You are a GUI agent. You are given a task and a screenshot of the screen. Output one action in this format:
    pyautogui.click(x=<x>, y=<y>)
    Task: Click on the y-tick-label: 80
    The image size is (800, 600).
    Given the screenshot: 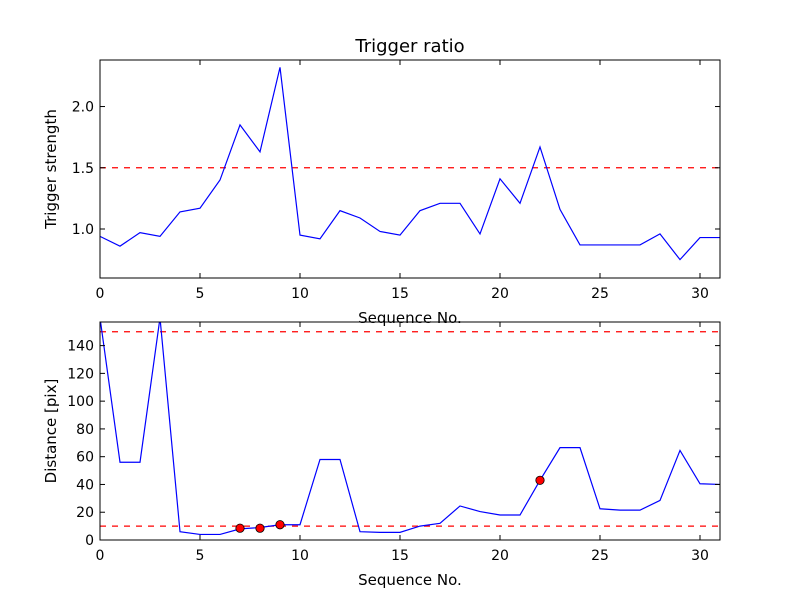 What is the action you would take?
    pyautogui.click(x=85, y=430)
    